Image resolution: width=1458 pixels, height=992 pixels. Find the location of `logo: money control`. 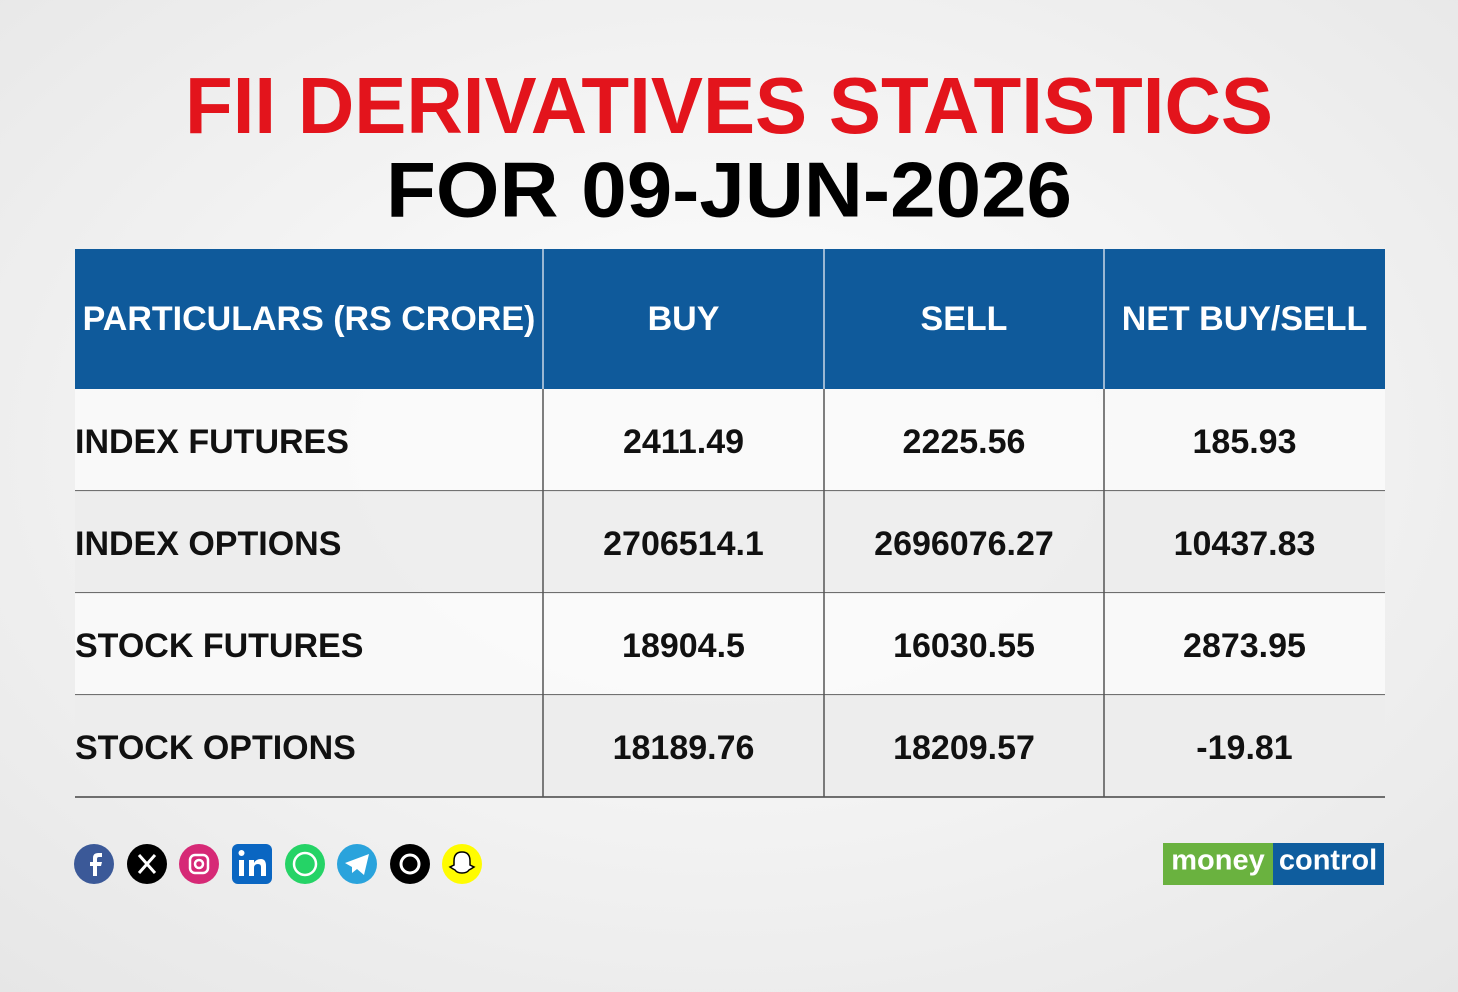

logo: money control is located at coordinates (1273, 864).